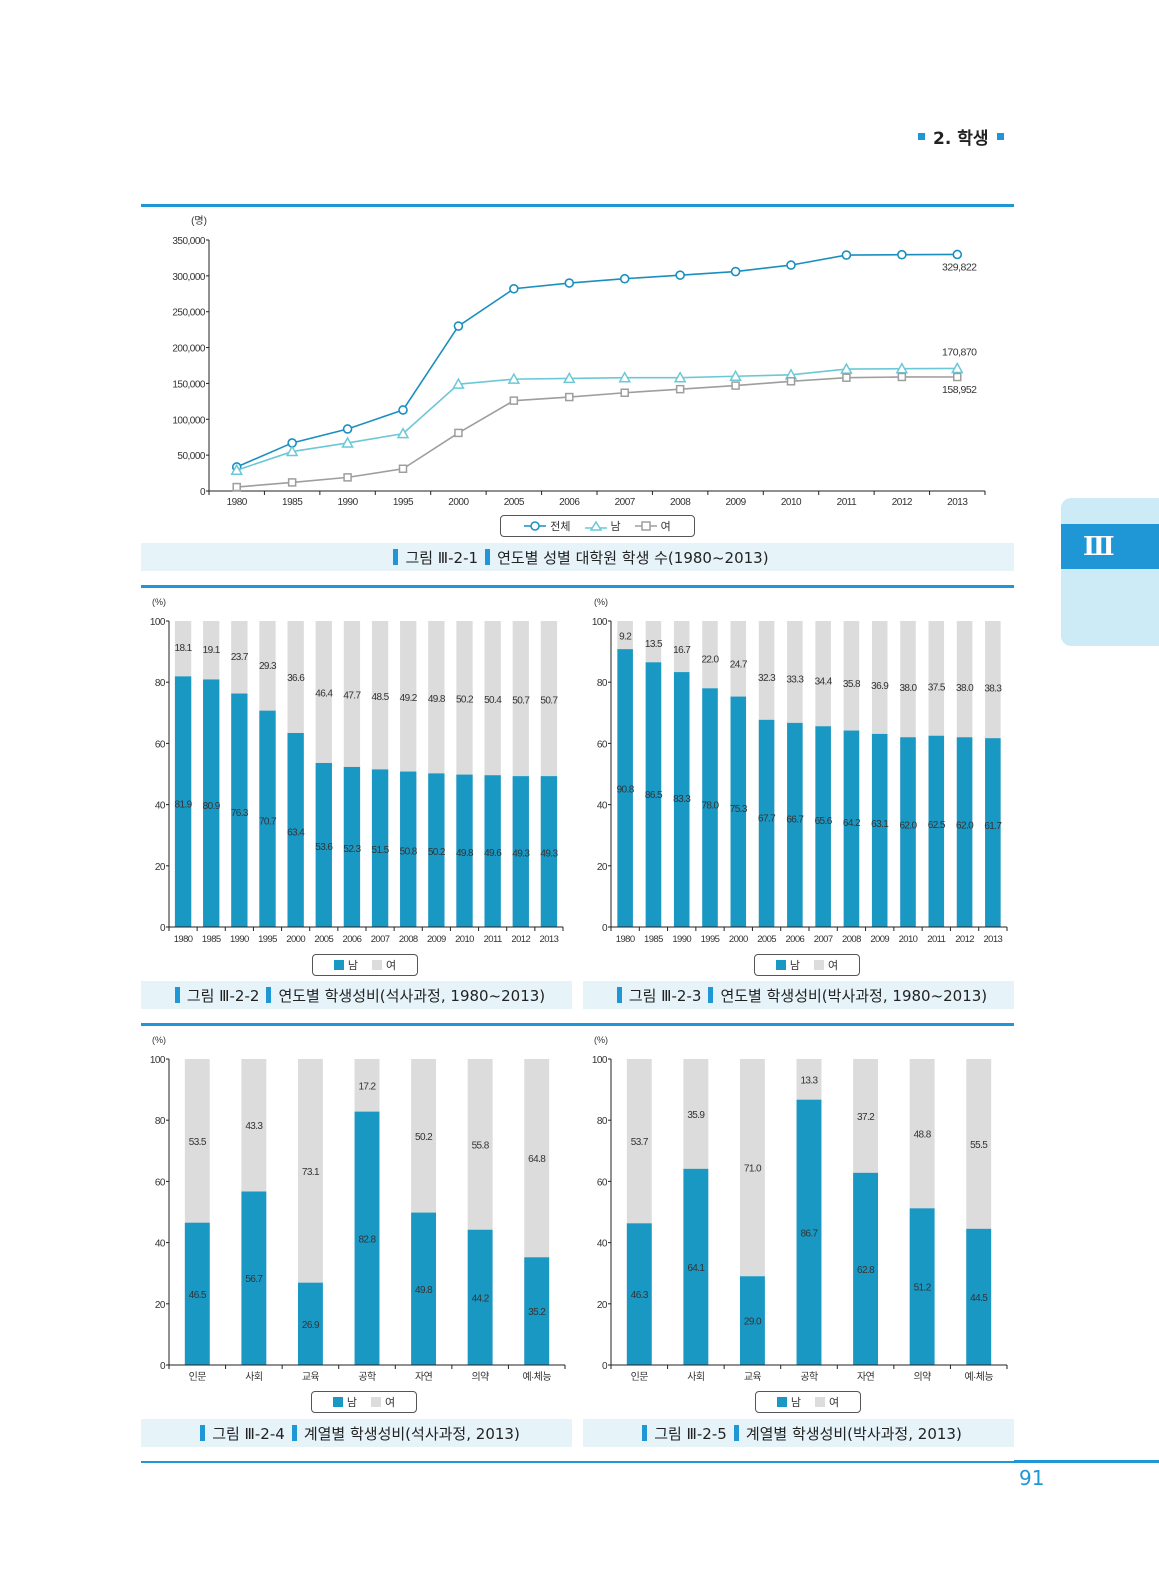 The width and height of the screenshot is (1159, 1571). I want to click on x-tick-label: 2012, so click(520, 939).